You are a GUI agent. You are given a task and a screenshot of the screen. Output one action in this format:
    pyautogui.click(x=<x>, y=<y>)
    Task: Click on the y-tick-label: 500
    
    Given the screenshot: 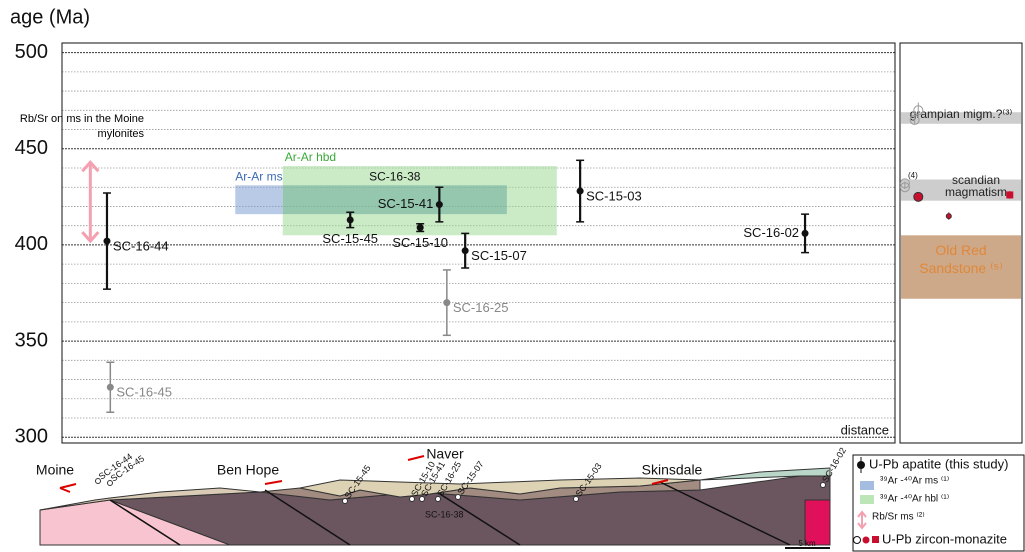 What is the action you would take?
    pyautogui.click(x=31, y=52)
    